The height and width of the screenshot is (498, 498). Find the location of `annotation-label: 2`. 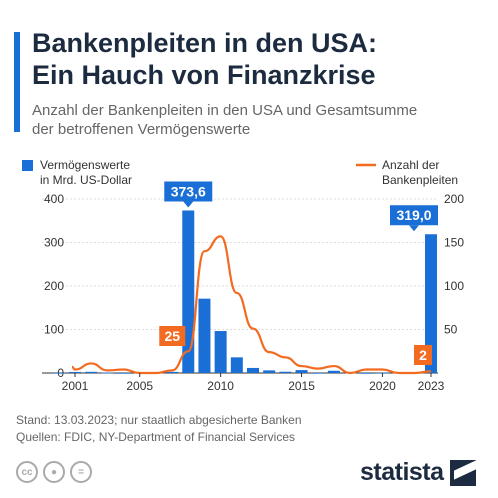

annotation-label: 2 is located at coordinates (423, 355).